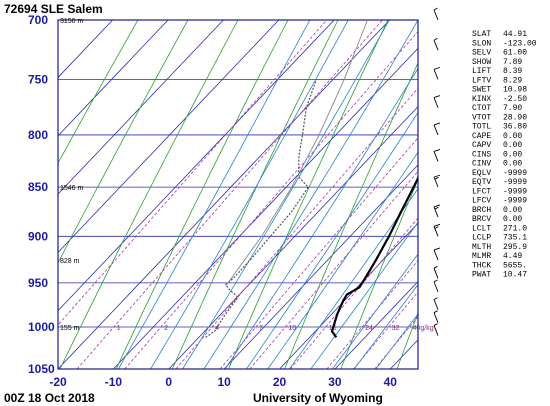 This screenshot has width=550, height=406. I want to click on index-value: 8.29, so click(512, 80).